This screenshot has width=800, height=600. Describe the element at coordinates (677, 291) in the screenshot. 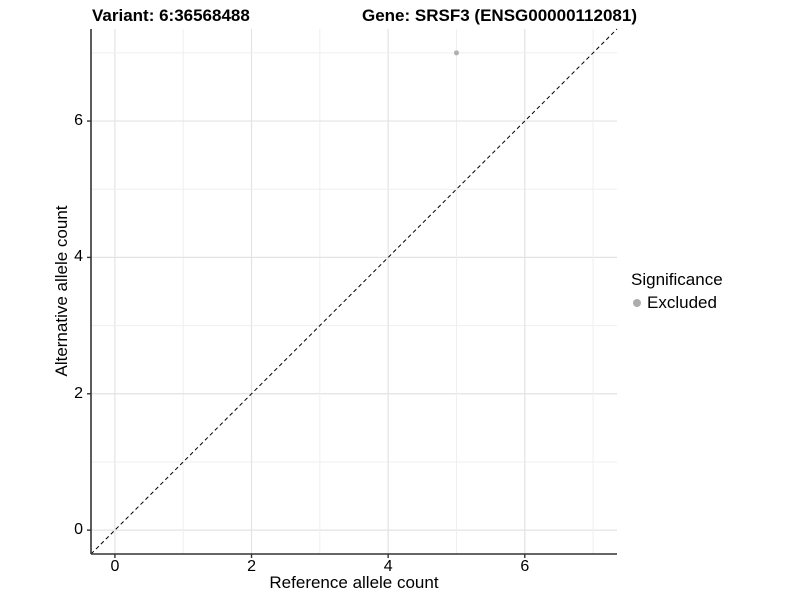

I see `legend: Significance Excluded` at that location.